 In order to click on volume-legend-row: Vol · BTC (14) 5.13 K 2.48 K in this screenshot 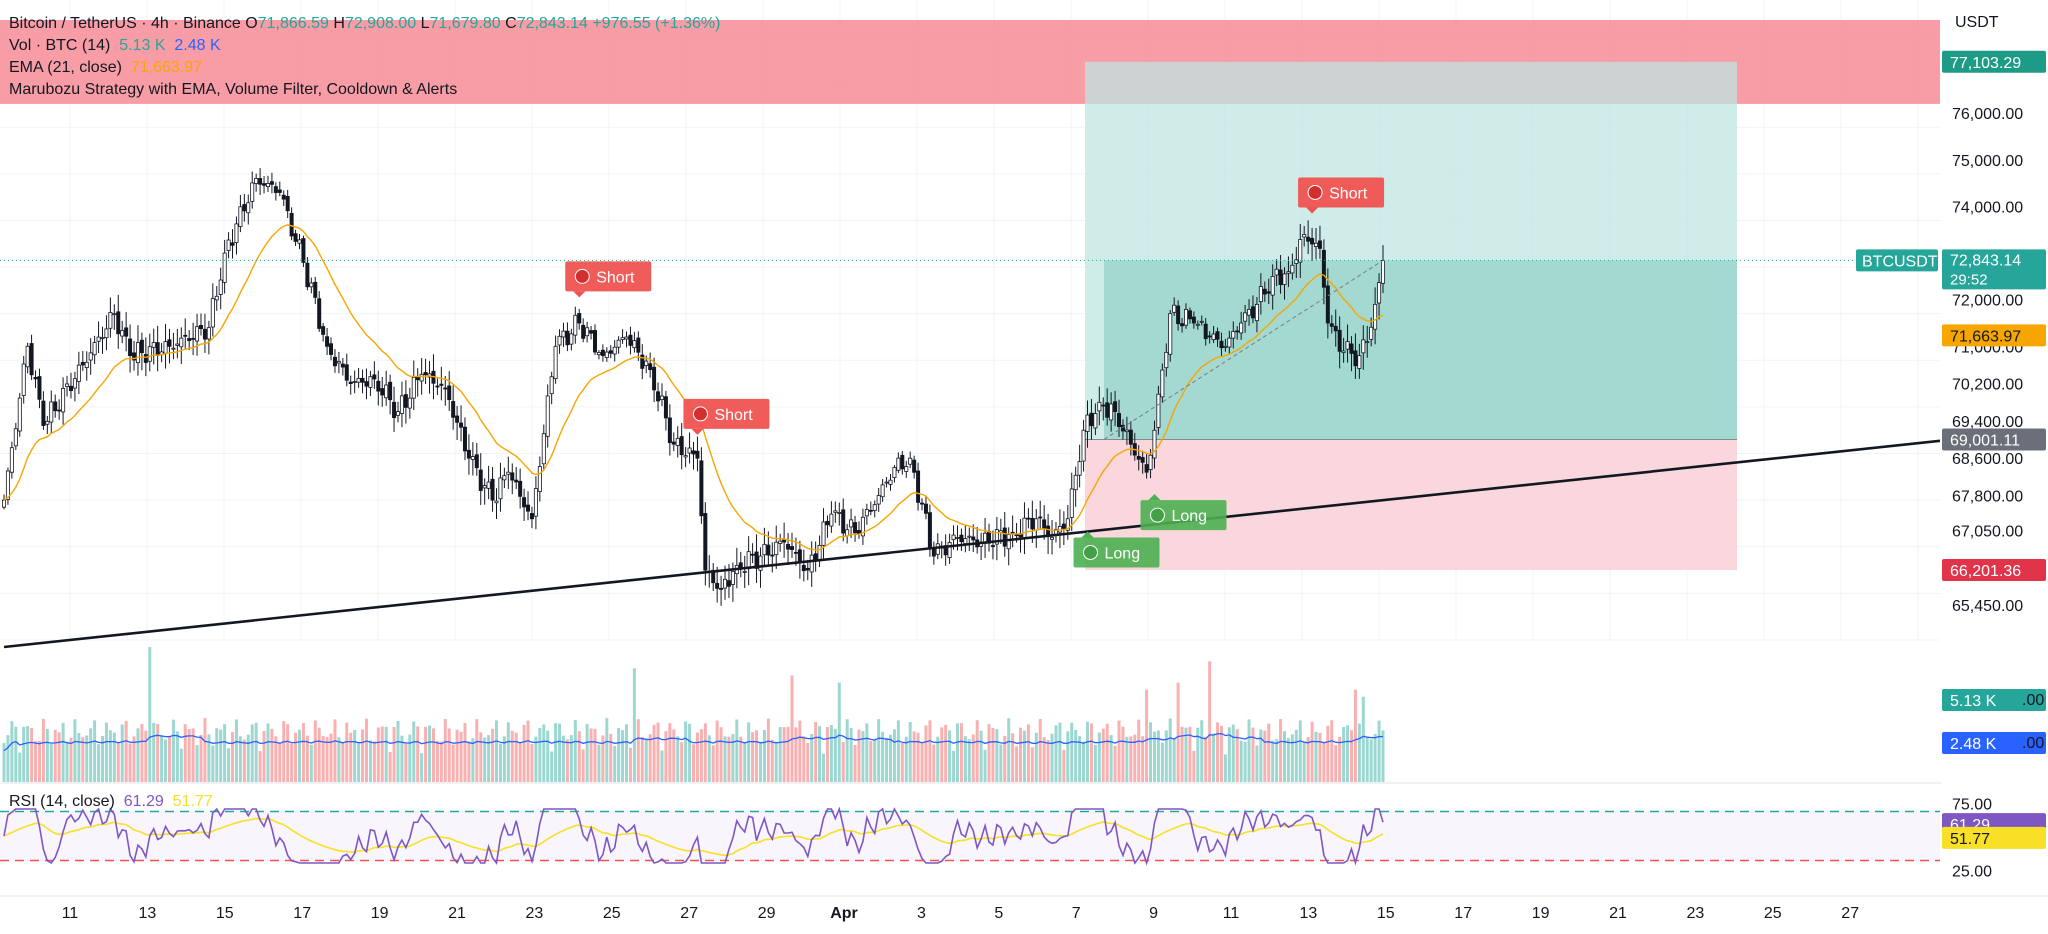, I will do `click(364, 46)`.